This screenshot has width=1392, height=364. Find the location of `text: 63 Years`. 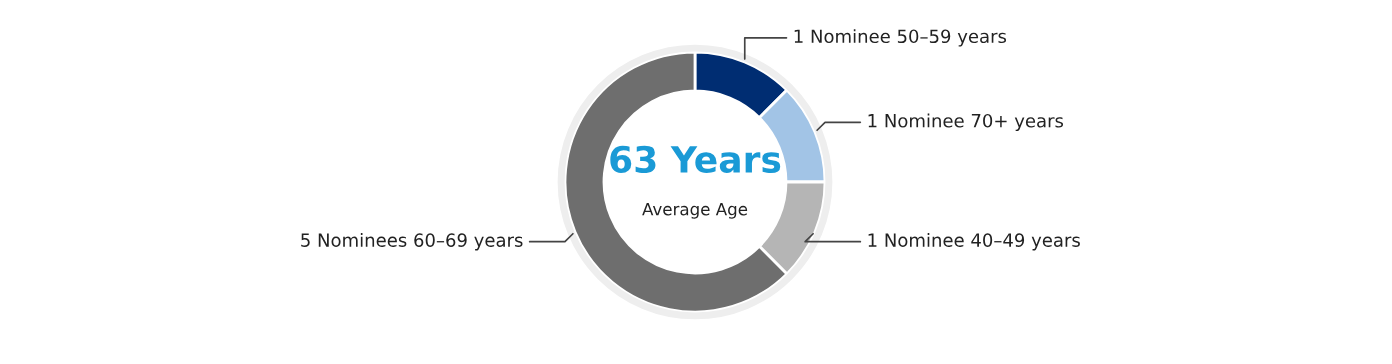

text: 63 Years is located at coordinates (695, 159).